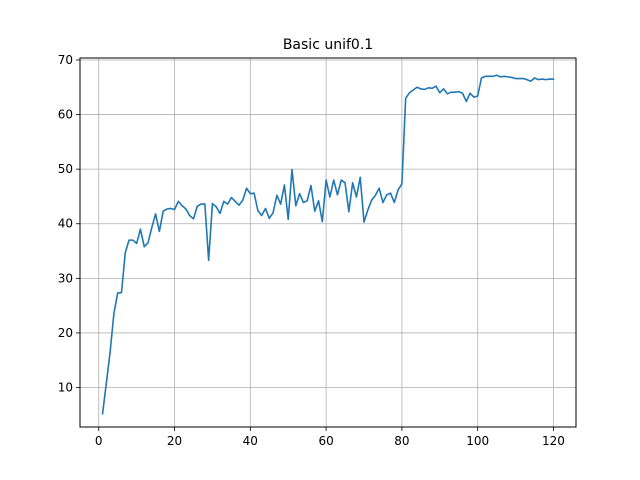 The height and width of the screenshot is (480, 640). I want to click on y-tick-label: 30, so click(65, 278).